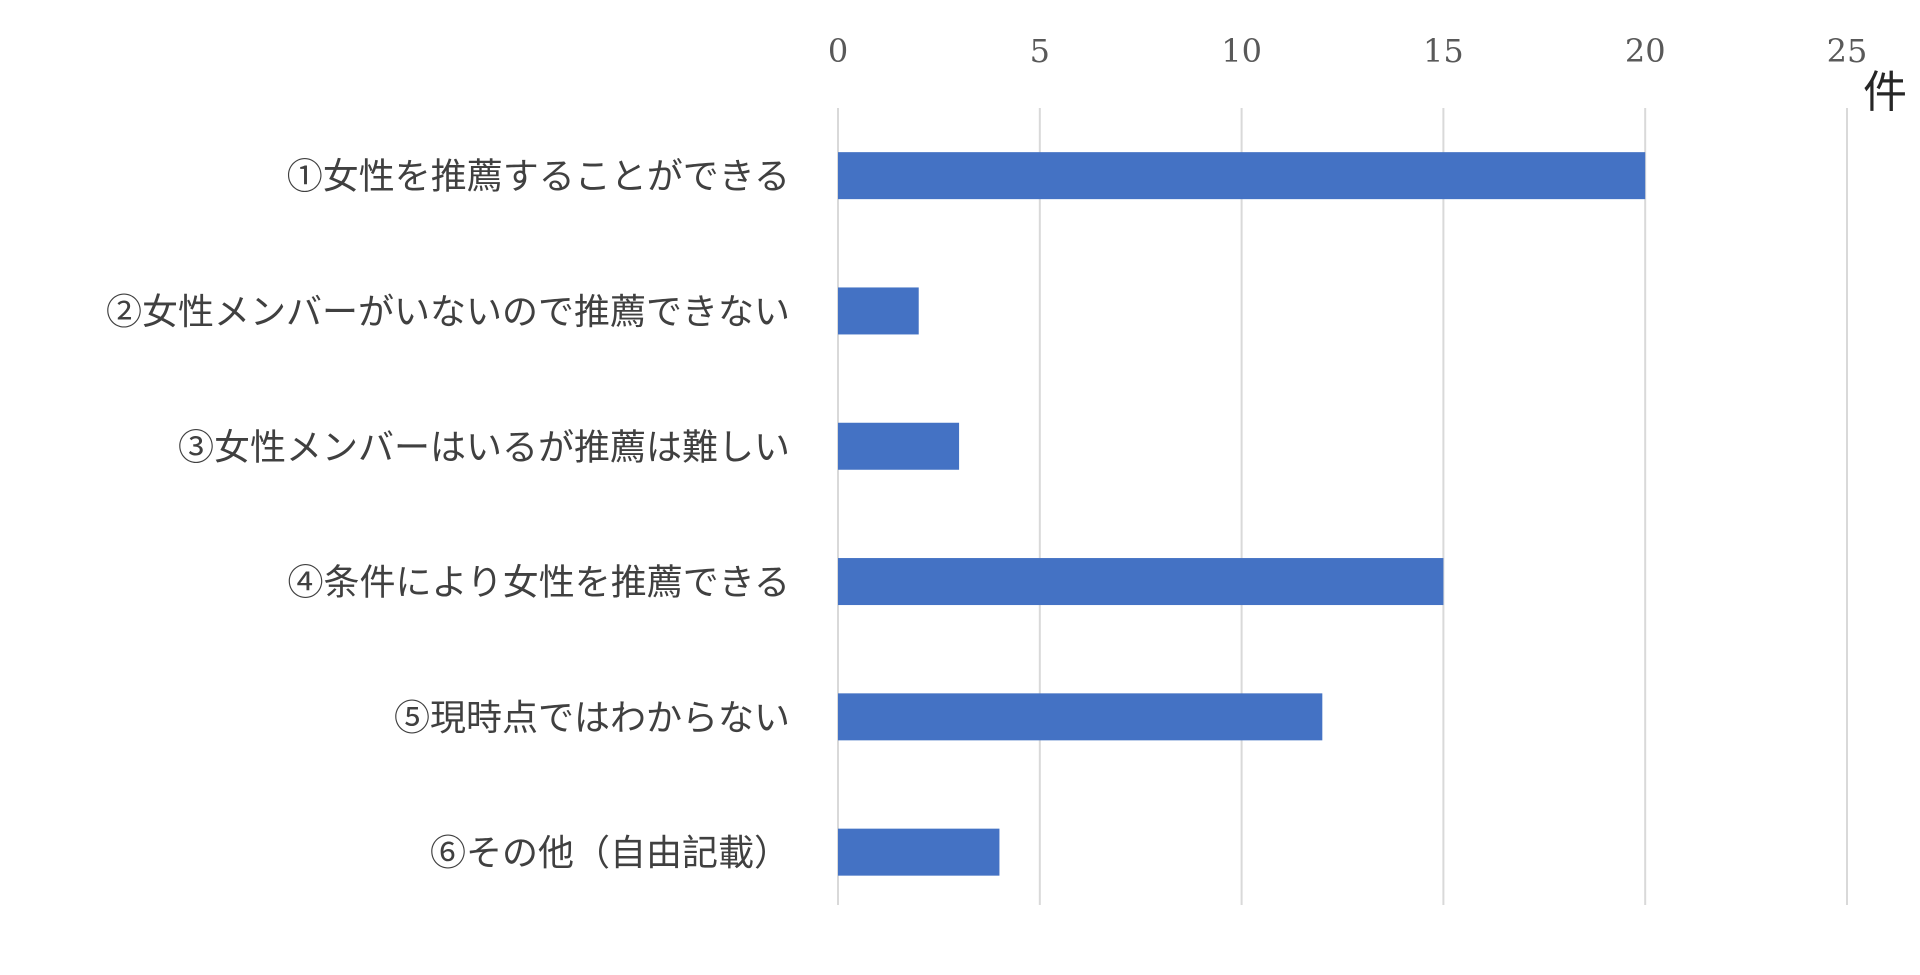 This screenshot has height=975, width=1920. Describe the element at coordinates (1885, 92) in the screenshot. I see `x-axis-unit-label: 件` at that location.